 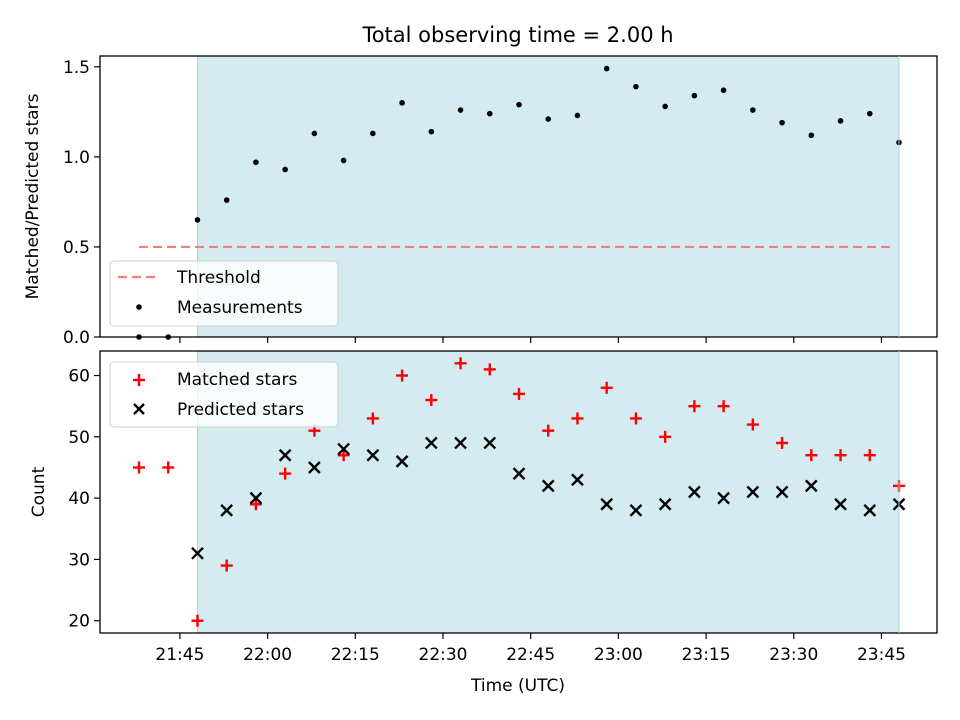 I want to click on x-tick-label: 23:30, so click(x=793, y=655).